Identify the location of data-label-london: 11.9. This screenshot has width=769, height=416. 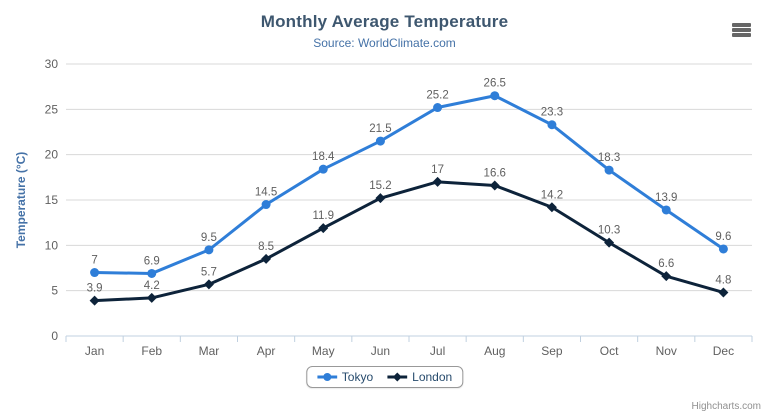
(323, 216).